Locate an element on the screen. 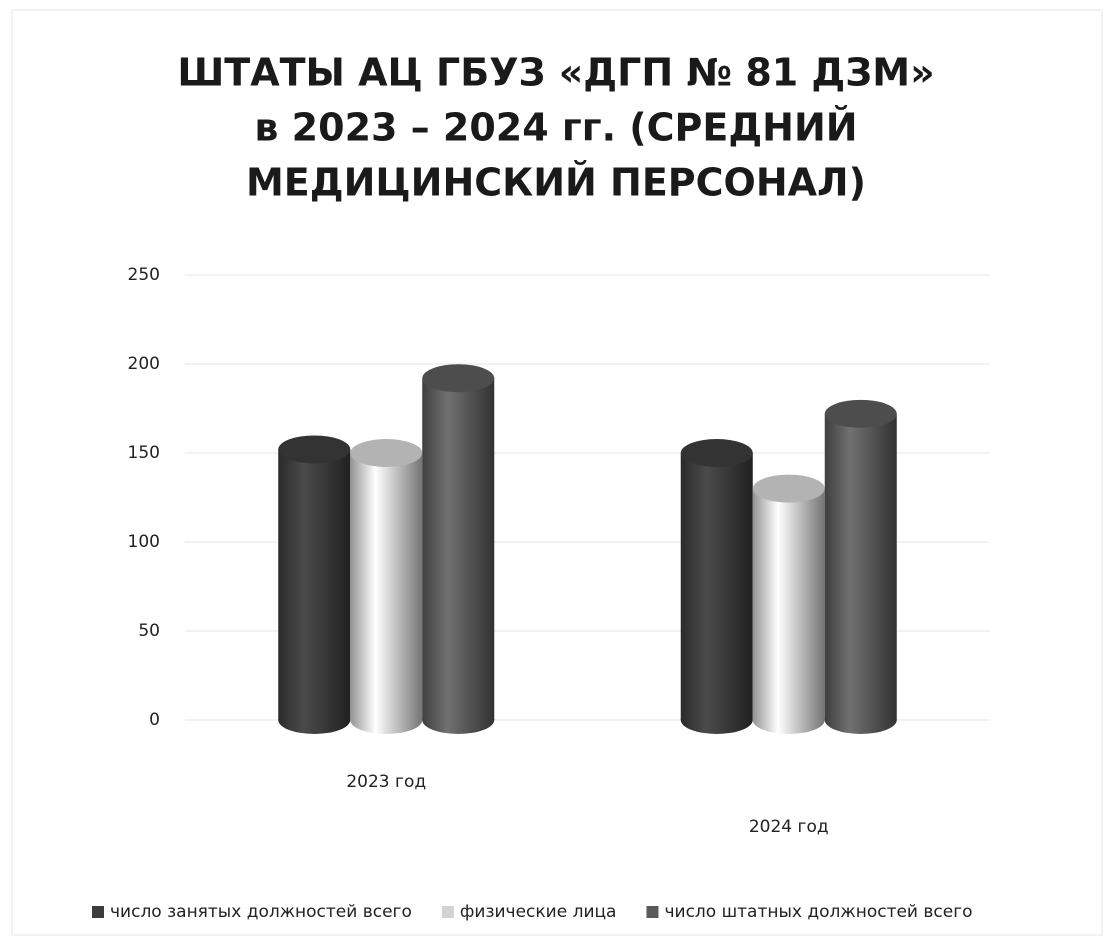 The image size is (1113, 945). y-tick-label: 0 is located at coordinates (154, 720).